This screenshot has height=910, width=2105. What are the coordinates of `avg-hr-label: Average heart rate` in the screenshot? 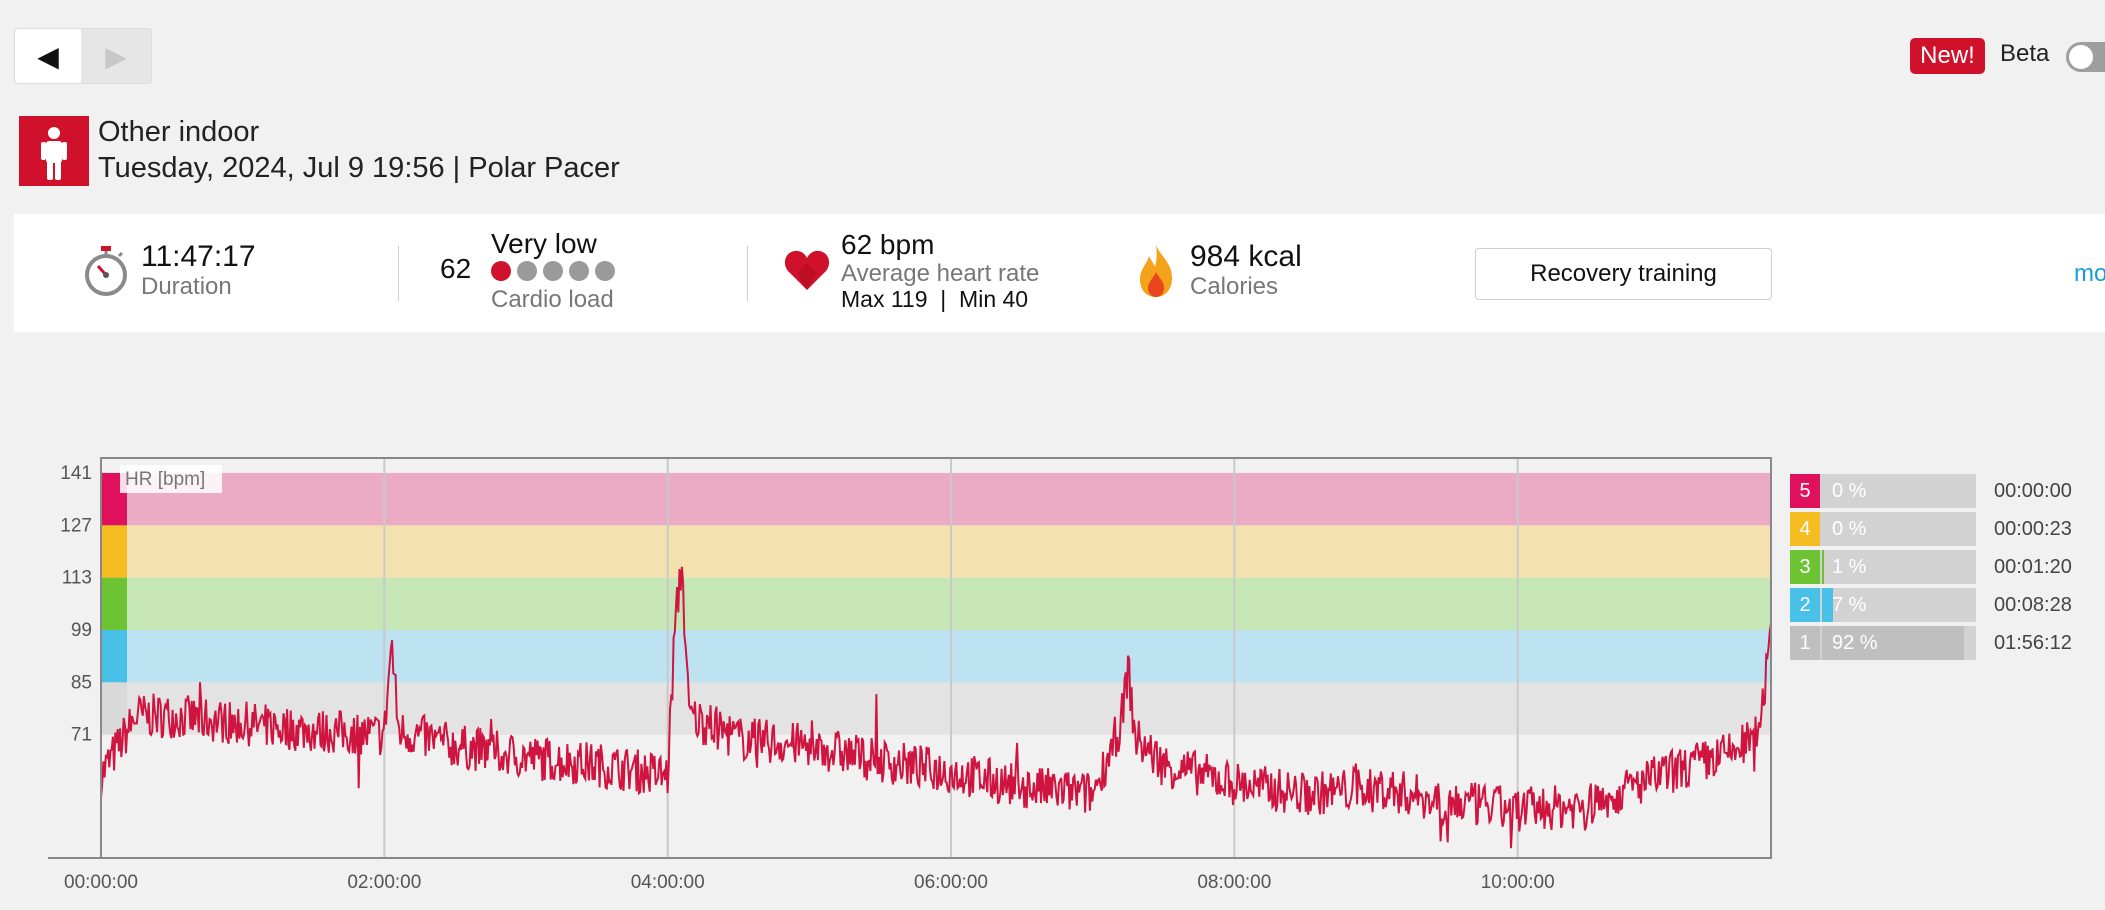 It's located at (940, 273).